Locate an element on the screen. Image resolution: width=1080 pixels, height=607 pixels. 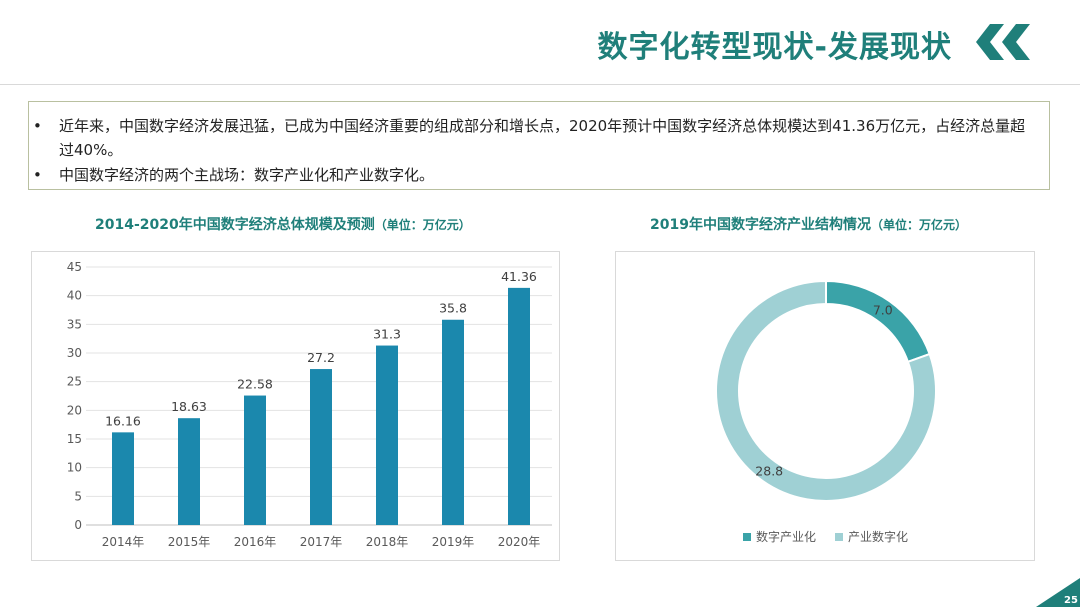
intro-bullet-text: 中国数字经济的两个主战场：数字产业化和产业数字化。 is located at coordinates (247, 175).